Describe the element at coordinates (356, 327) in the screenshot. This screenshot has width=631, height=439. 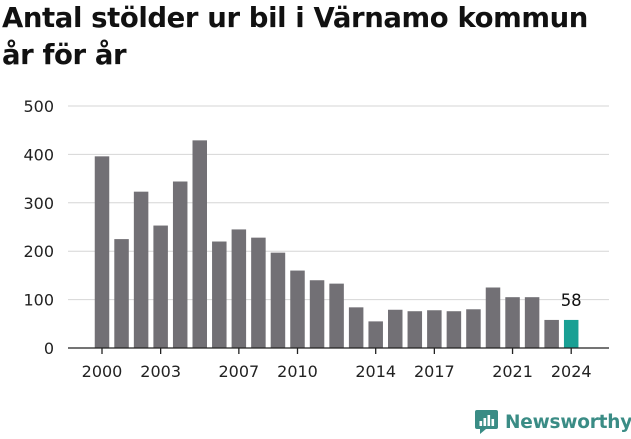
I see `bar-2013` at that location.